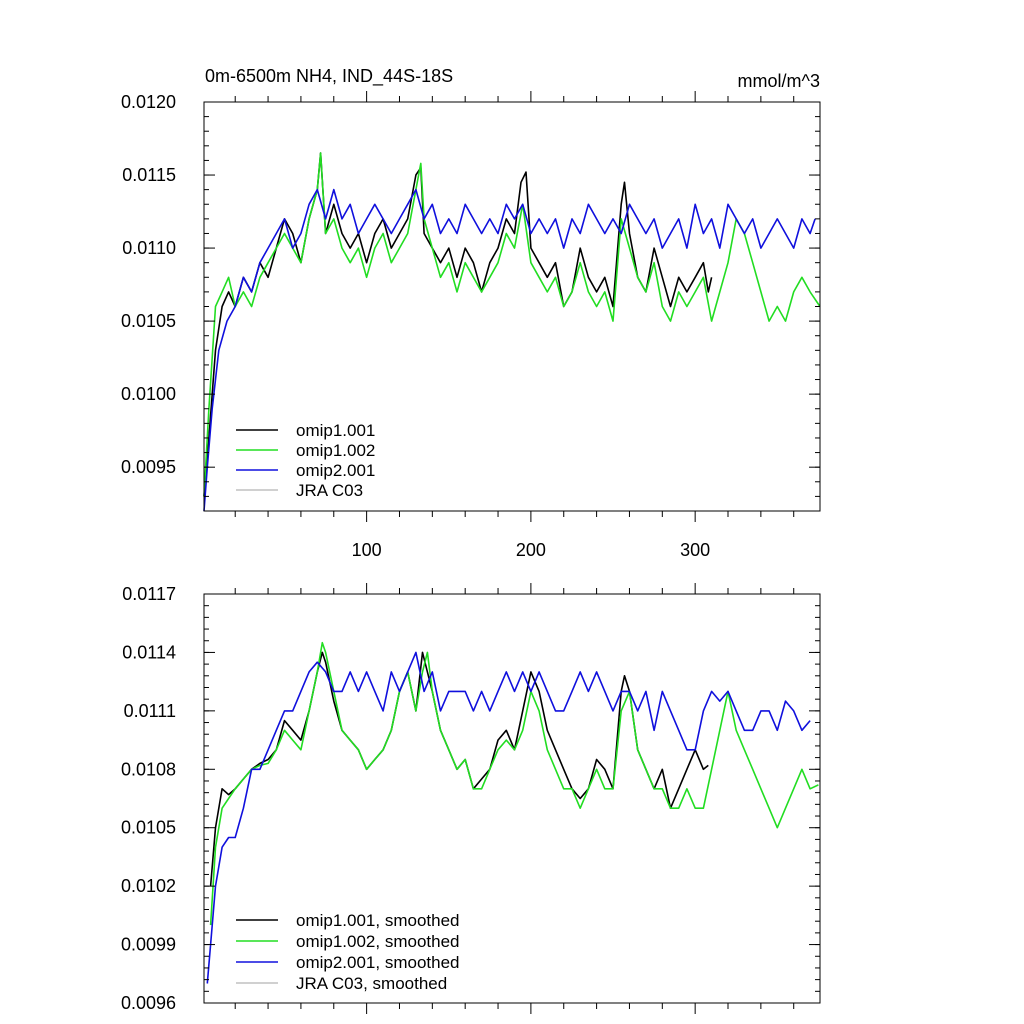 The height and width of the screenshot is (1024, 1024). What do you see at coordinates (148, 467) in the screenshot?
I see `y-tick-label: 0.0095` at bounding box center [148, 467].